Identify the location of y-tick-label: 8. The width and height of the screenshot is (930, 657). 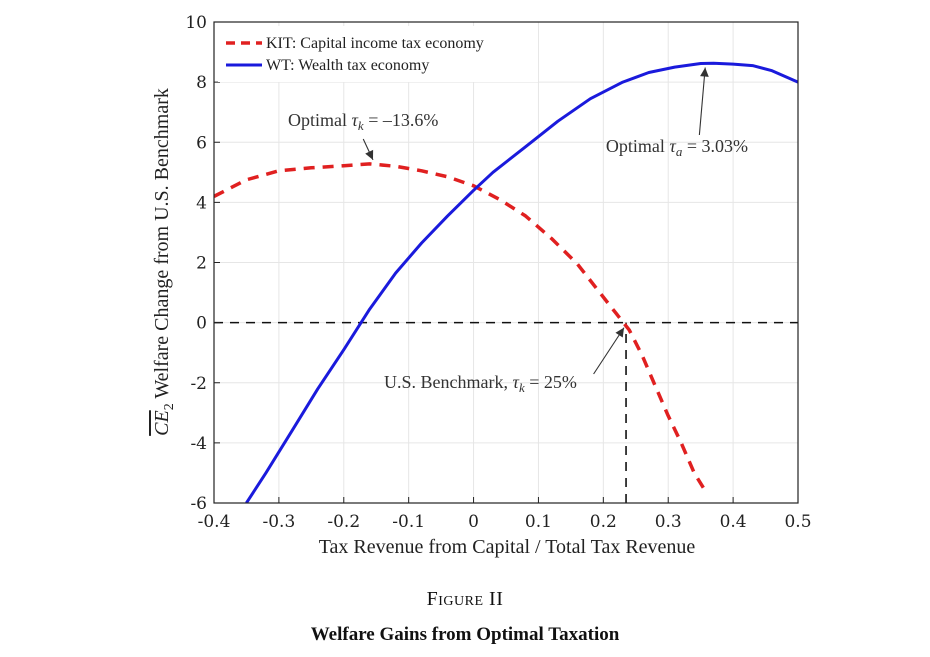
(201, 83).